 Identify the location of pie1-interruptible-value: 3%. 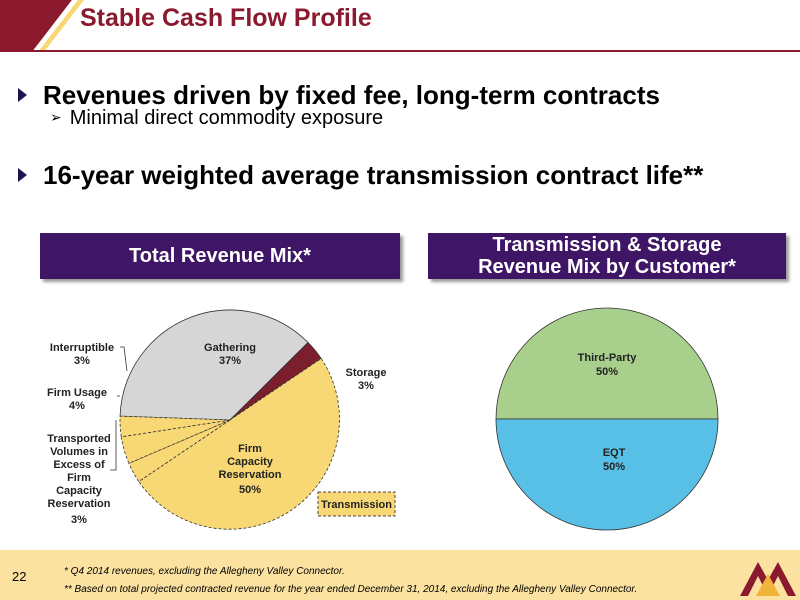
(82, 361).